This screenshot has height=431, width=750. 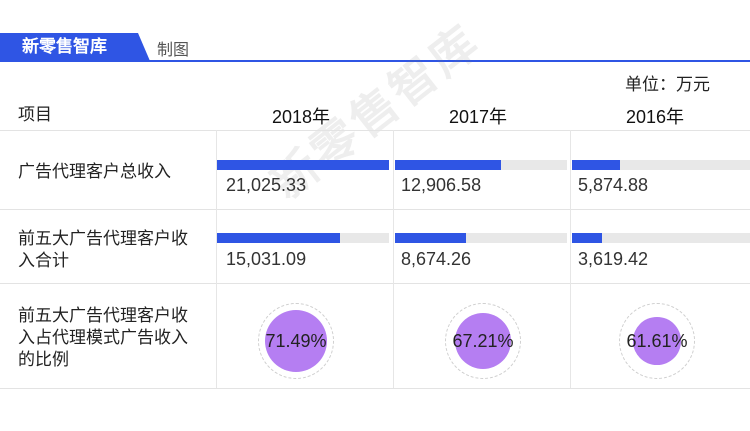 I want to click on ratio-ring-2016, so click(x=657, y=341).